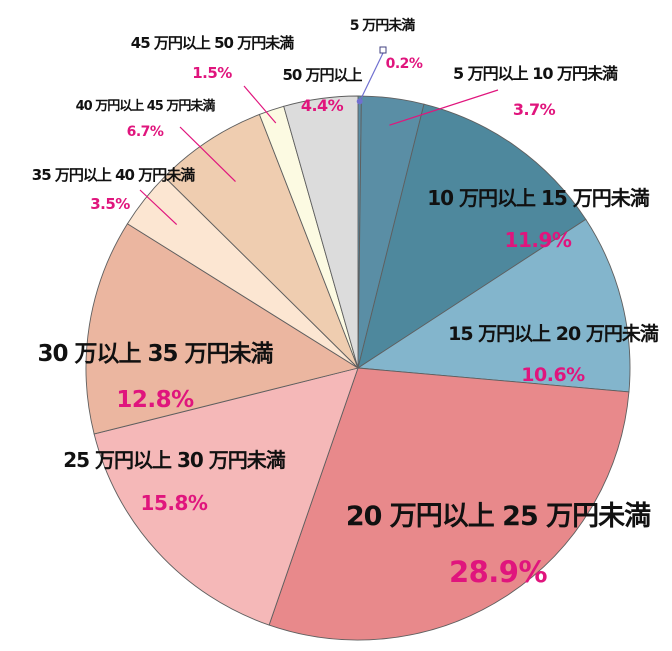 This screenshot has height=651, width=672. I want to click on label-cat-0: 5 万円未満, so click(383, 25).